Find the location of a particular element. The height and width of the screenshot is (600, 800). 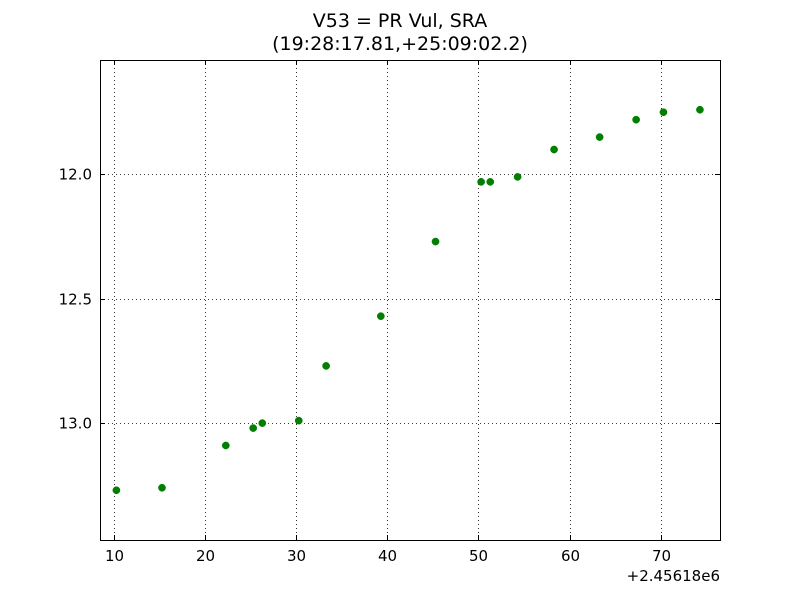

x-tick-label: 60 is located at coordinates (570, 556).